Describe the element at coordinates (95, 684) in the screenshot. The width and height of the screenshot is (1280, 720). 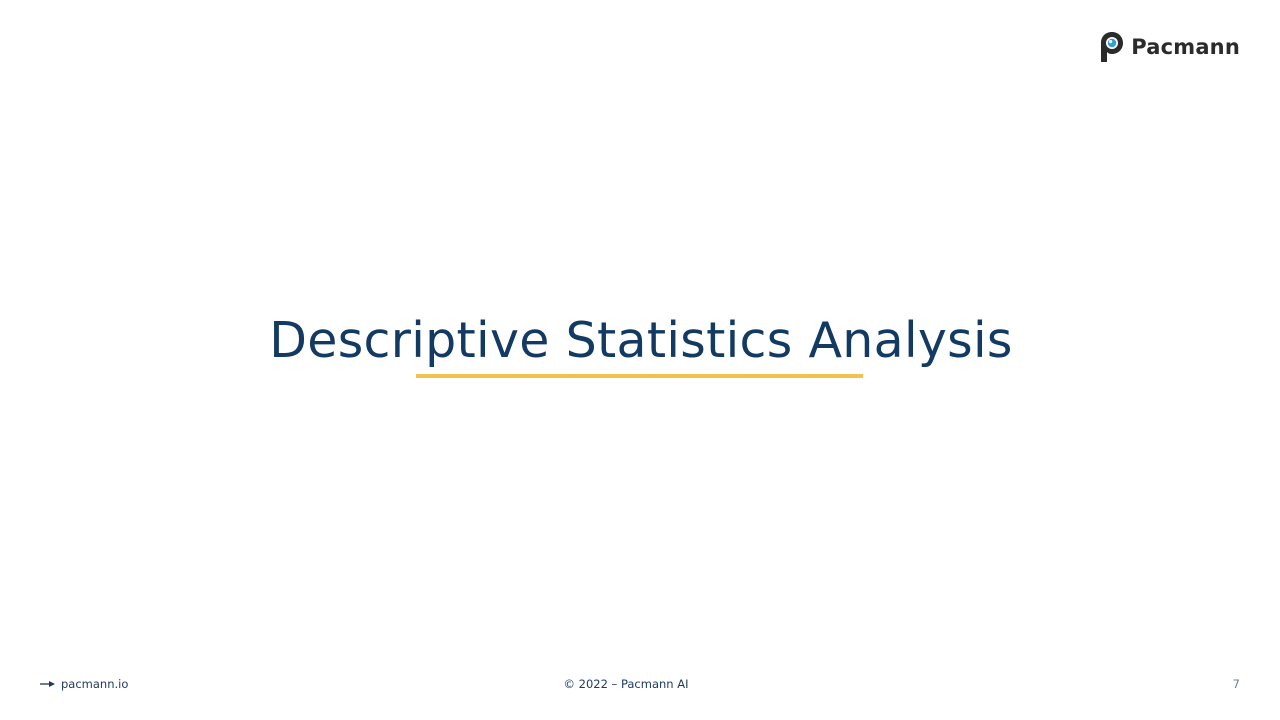
I see `footer-website: pacmann.io` at that location.